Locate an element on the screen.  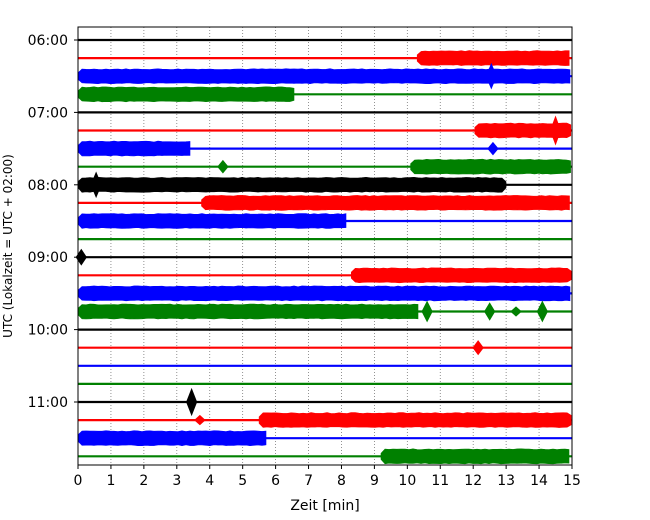
y-tick-label: 09:00 is located at coordinates (48, 258).